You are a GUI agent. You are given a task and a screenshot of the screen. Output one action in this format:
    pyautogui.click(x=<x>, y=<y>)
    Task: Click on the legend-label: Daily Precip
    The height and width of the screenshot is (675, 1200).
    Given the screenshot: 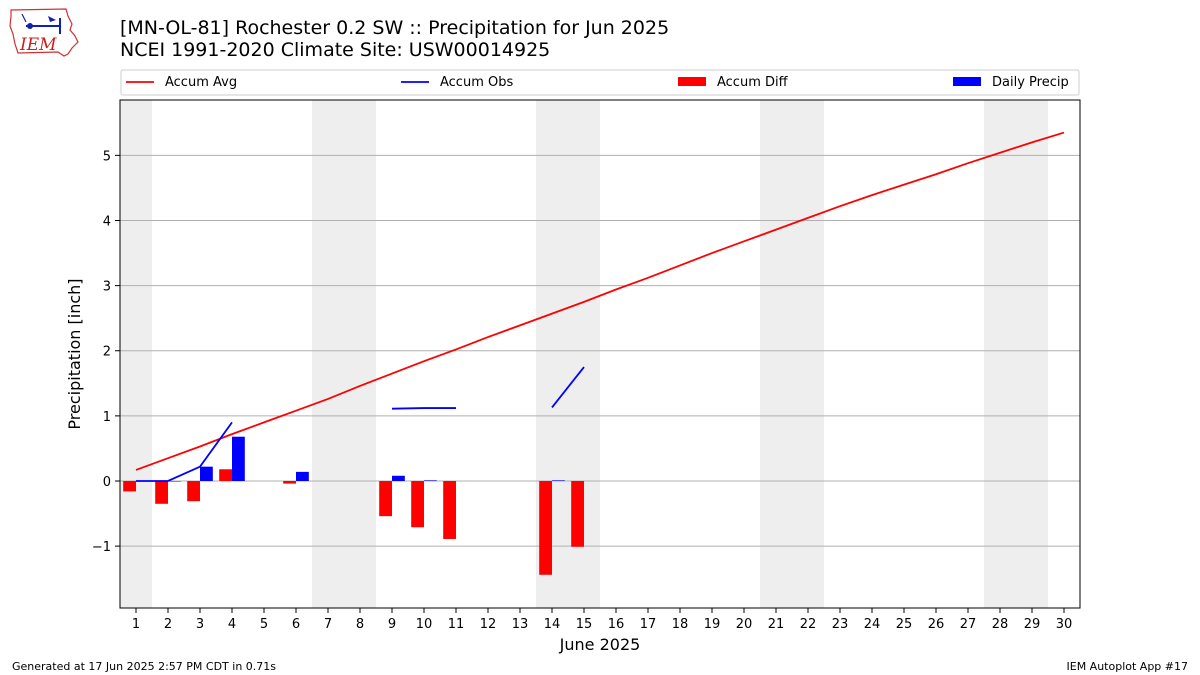 What is the action you would take?
    pyautogui.click(x=1030, y=82)
    